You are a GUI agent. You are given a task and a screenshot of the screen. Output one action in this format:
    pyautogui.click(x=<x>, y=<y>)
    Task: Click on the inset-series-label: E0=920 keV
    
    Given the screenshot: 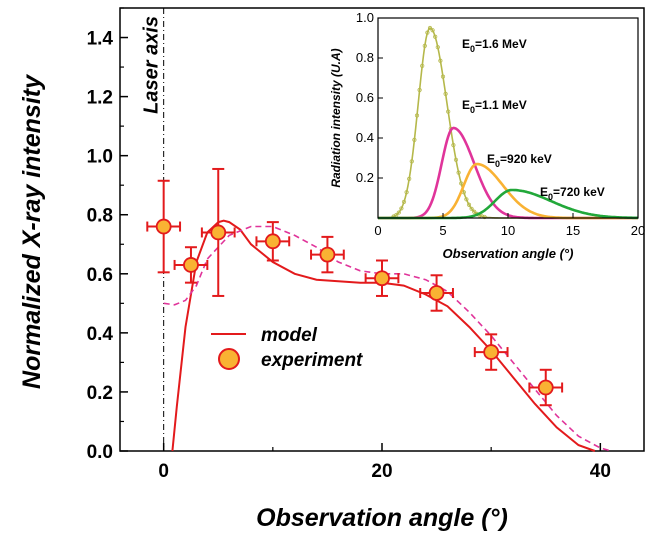 What is the action you would take?
    pyautogui.click(x=519, y=160)
    